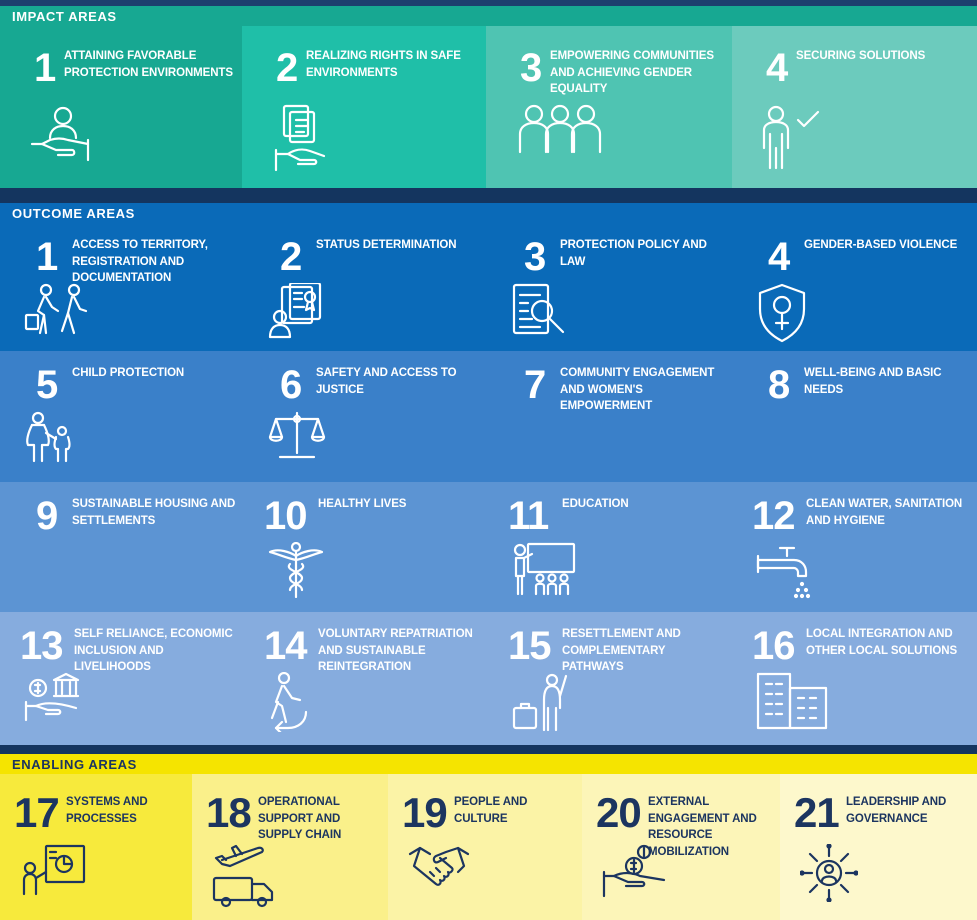 The width and height of the screenshot is (977, 920). I want to click on area-label: HEALTHY LIVES, so click(362, 504).